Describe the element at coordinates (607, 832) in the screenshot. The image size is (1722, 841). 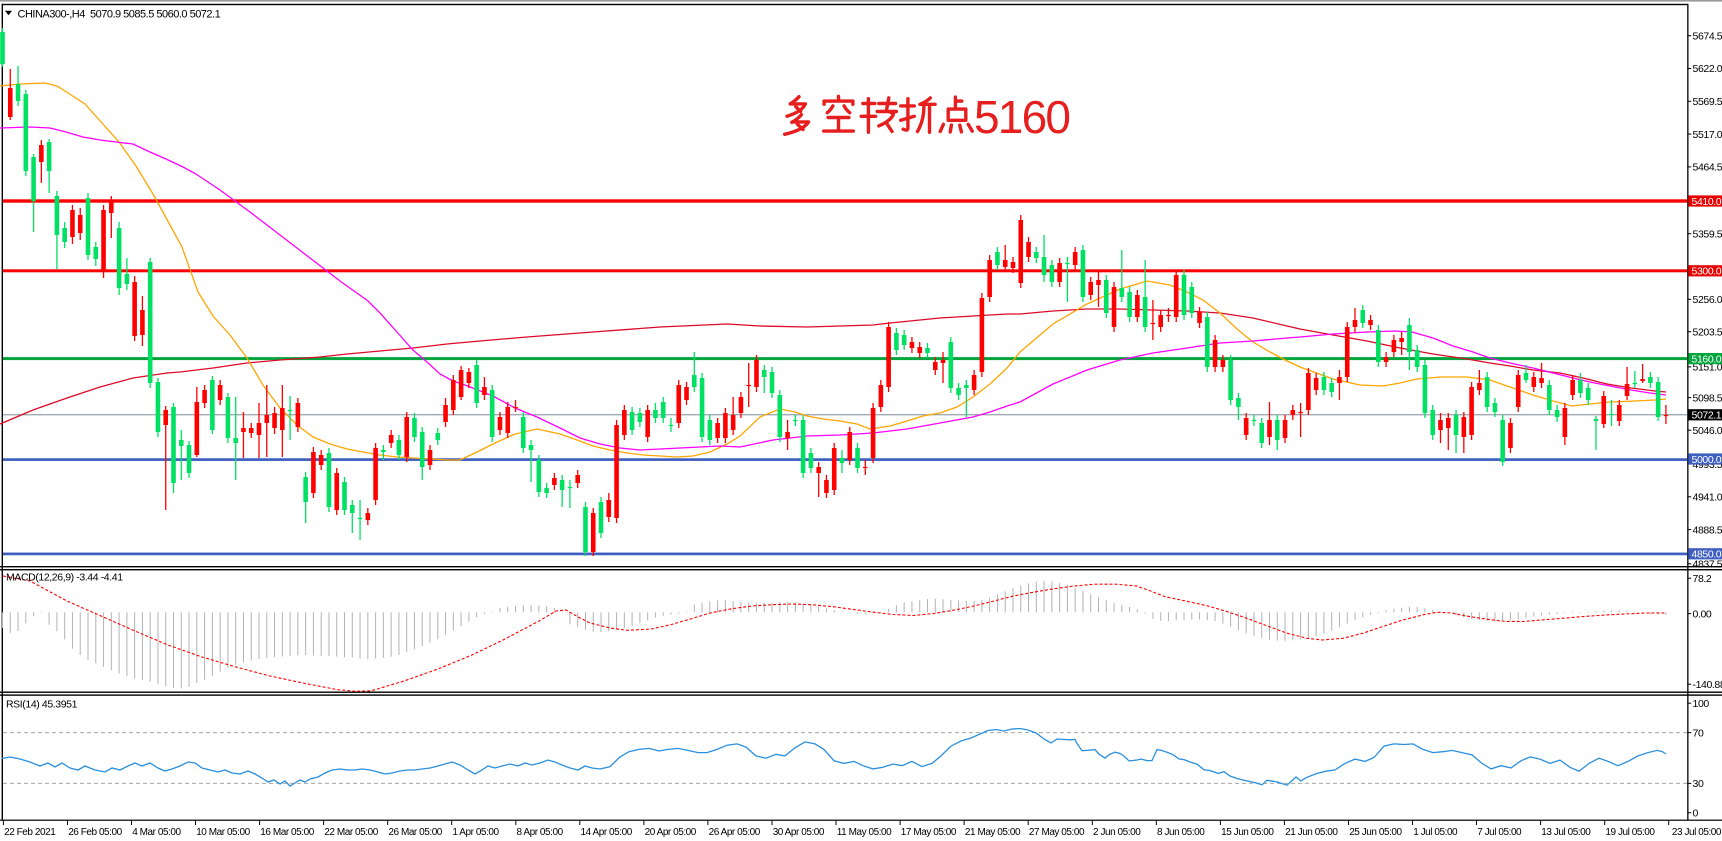
I see `svg-text: 14 Apr 05:00` at that location.